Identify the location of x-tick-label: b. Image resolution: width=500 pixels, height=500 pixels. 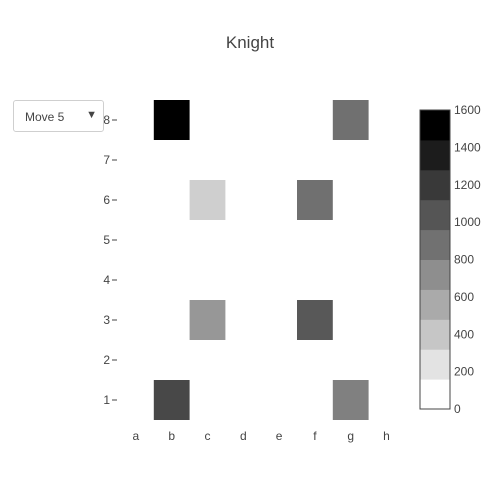
(171, 436).